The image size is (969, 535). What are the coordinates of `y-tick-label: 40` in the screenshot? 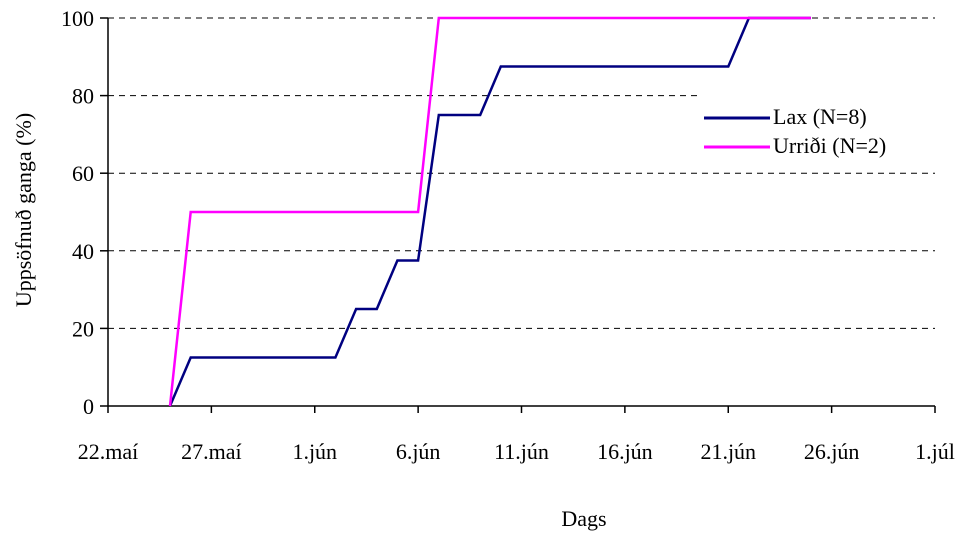 It's located at (83, 251).